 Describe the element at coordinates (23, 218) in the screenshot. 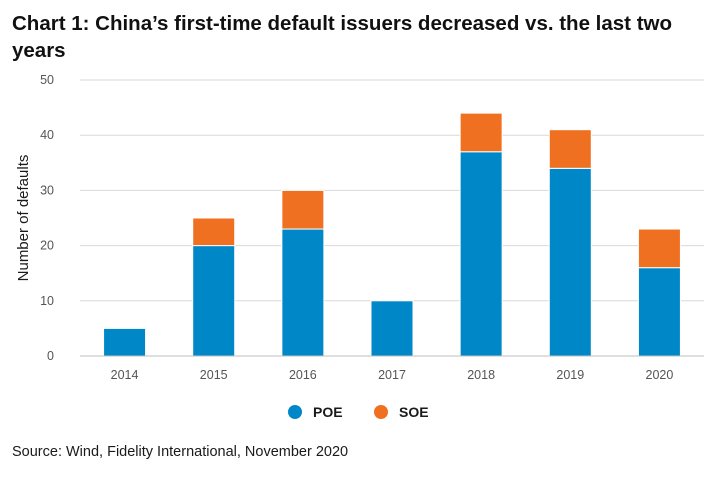

I see `y-axis-label: Number of defaults` at that location.